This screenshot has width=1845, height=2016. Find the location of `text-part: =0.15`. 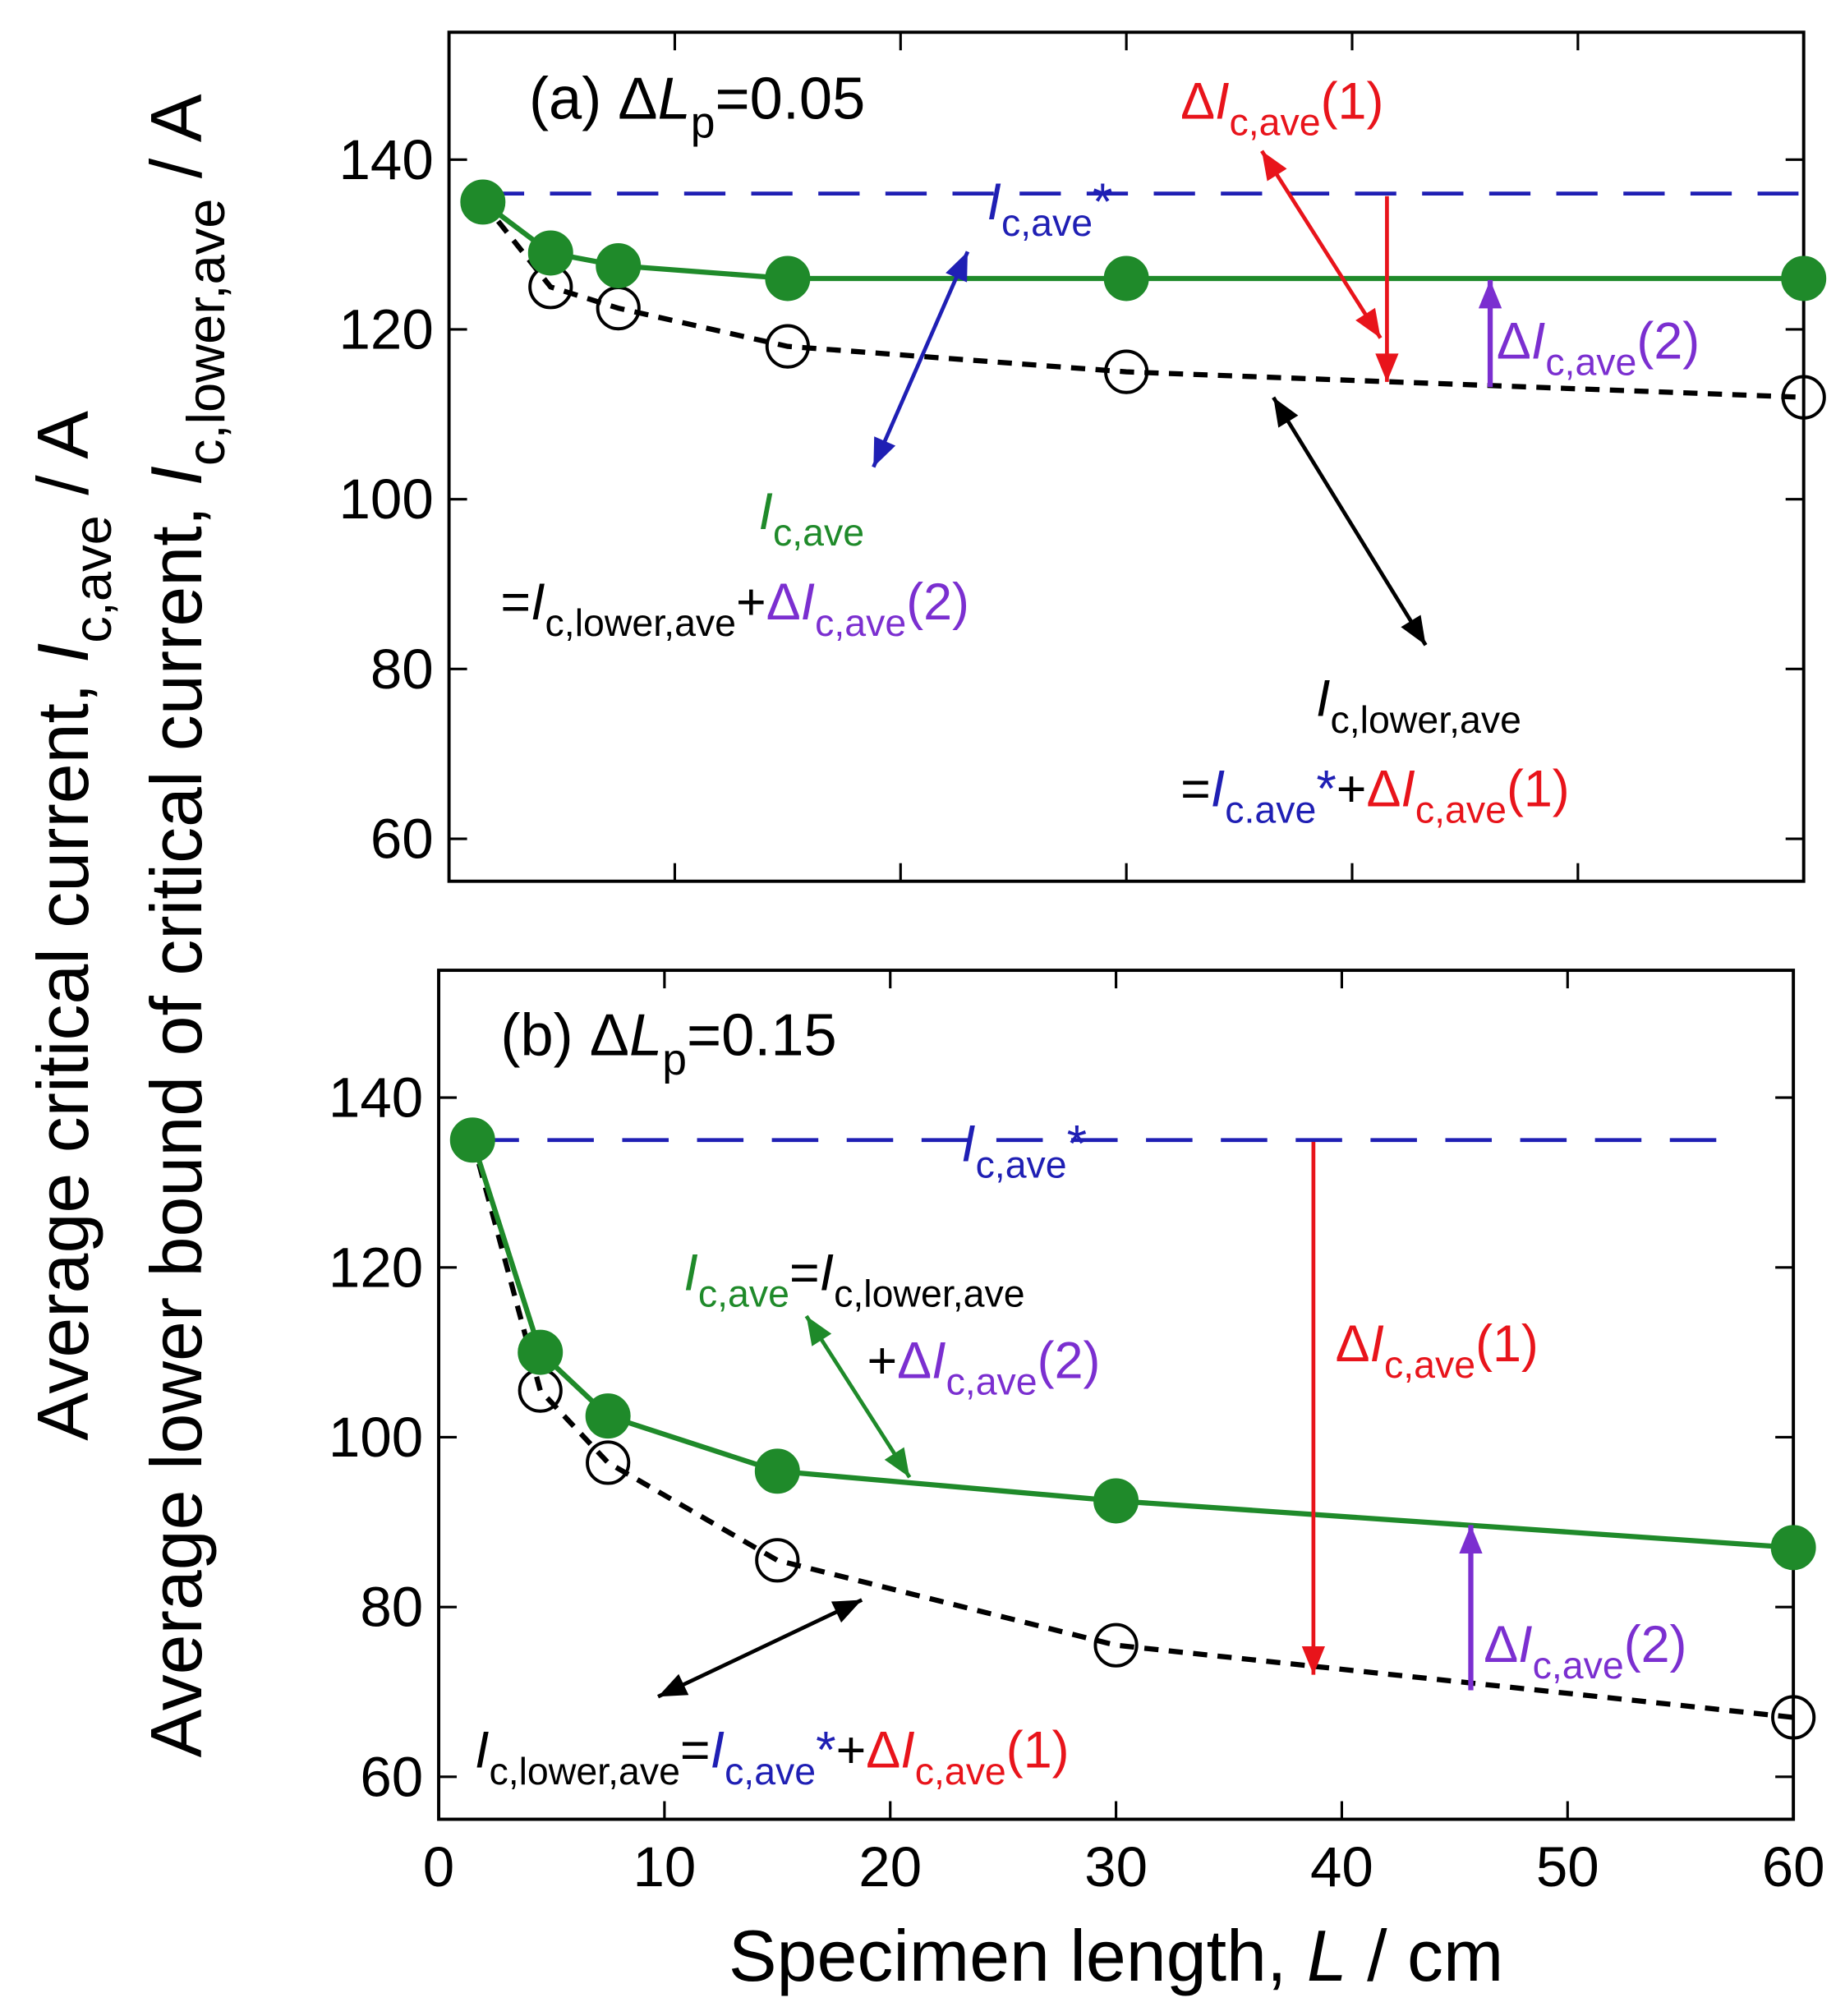

text-part: =0.15 is located at coordinates (762, 1036).